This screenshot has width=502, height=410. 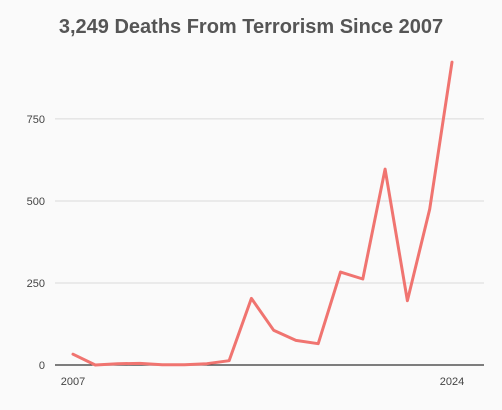 What do you see at coordinates (36, 243) in the screenshot?
I see `y-axis-ticks: 0 250 500 750` at bounding box center [36, 243].